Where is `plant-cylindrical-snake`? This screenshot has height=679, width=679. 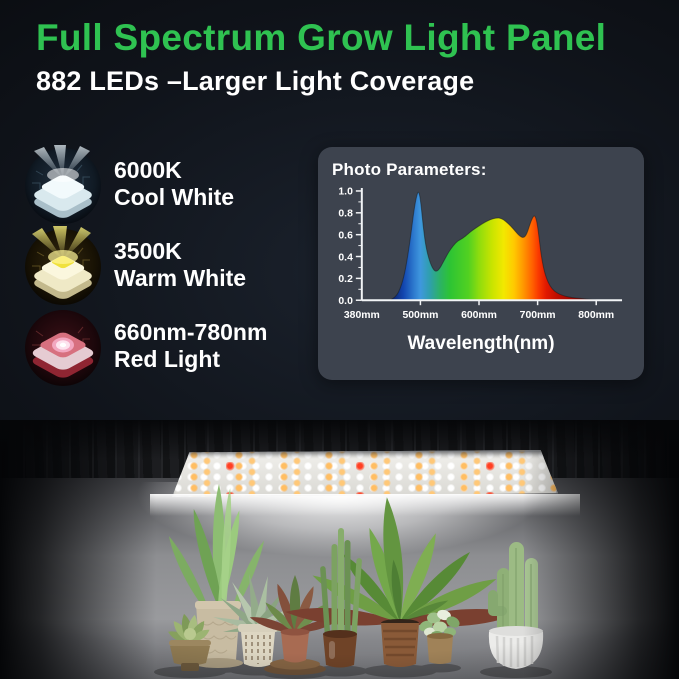 plant-cylindrical-snake is located at coordinates (341, 598).